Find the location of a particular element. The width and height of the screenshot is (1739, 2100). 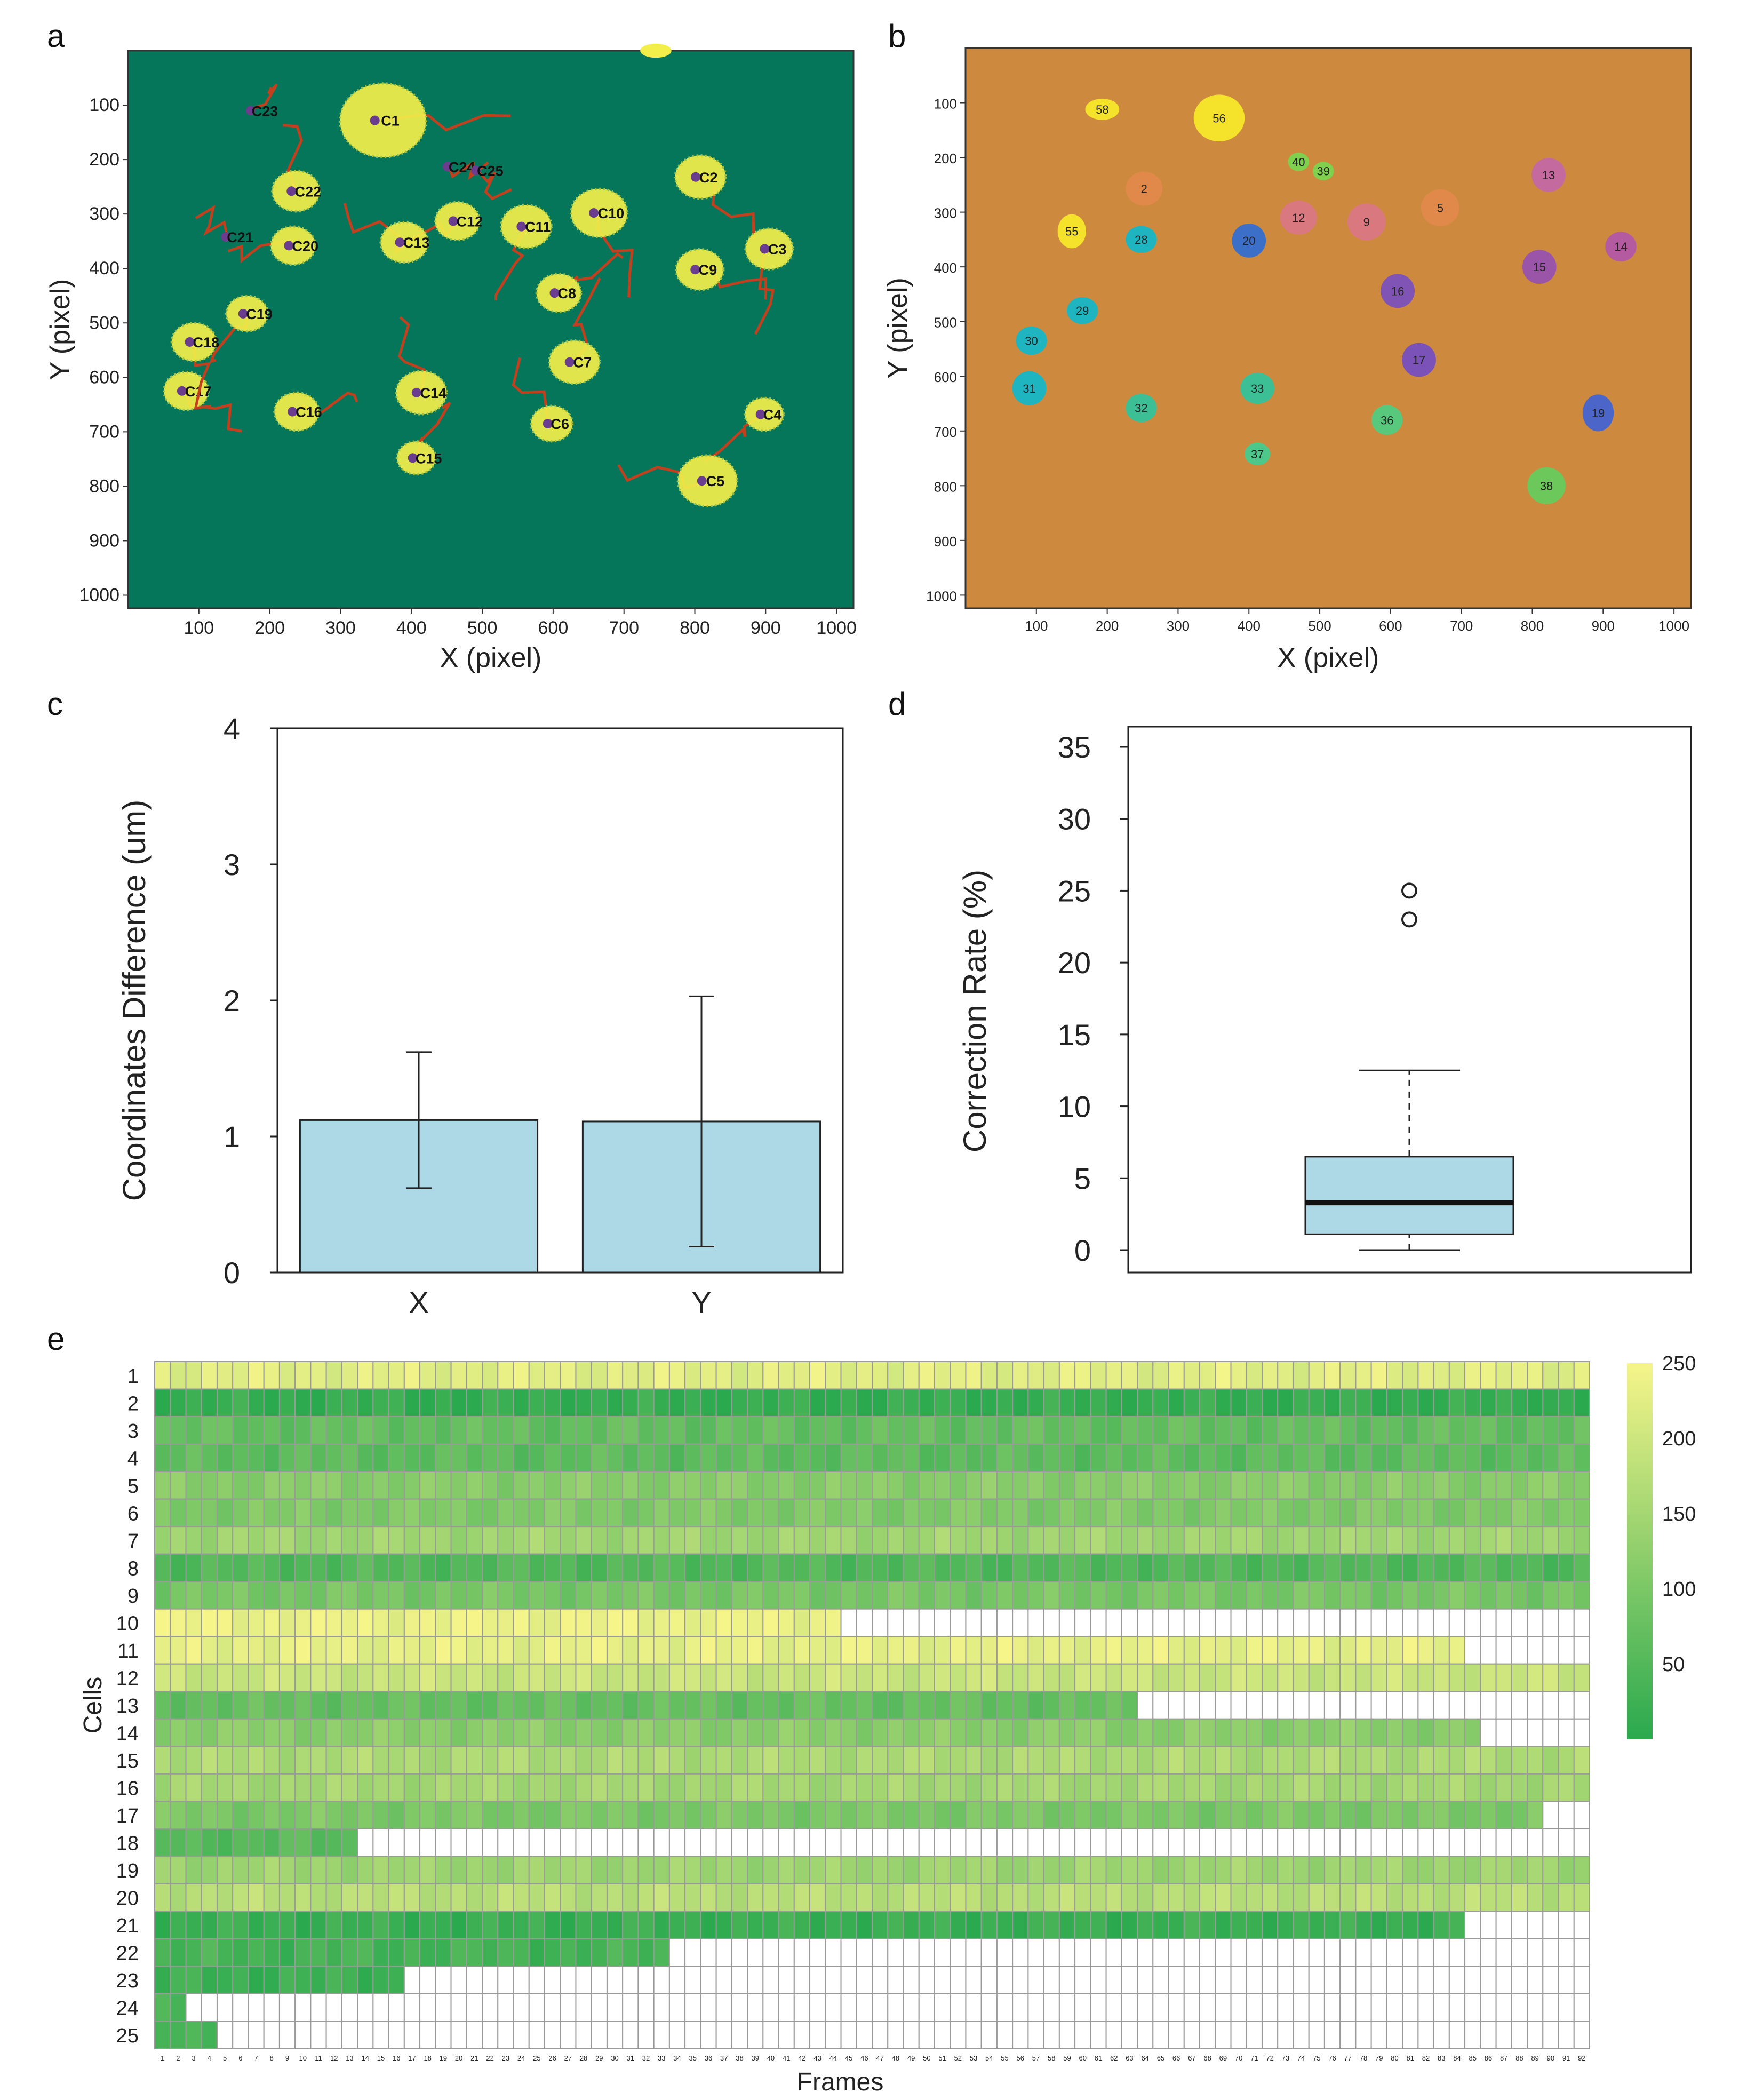

frame-label-90: 90 is located at coordinates (1550, 2058).